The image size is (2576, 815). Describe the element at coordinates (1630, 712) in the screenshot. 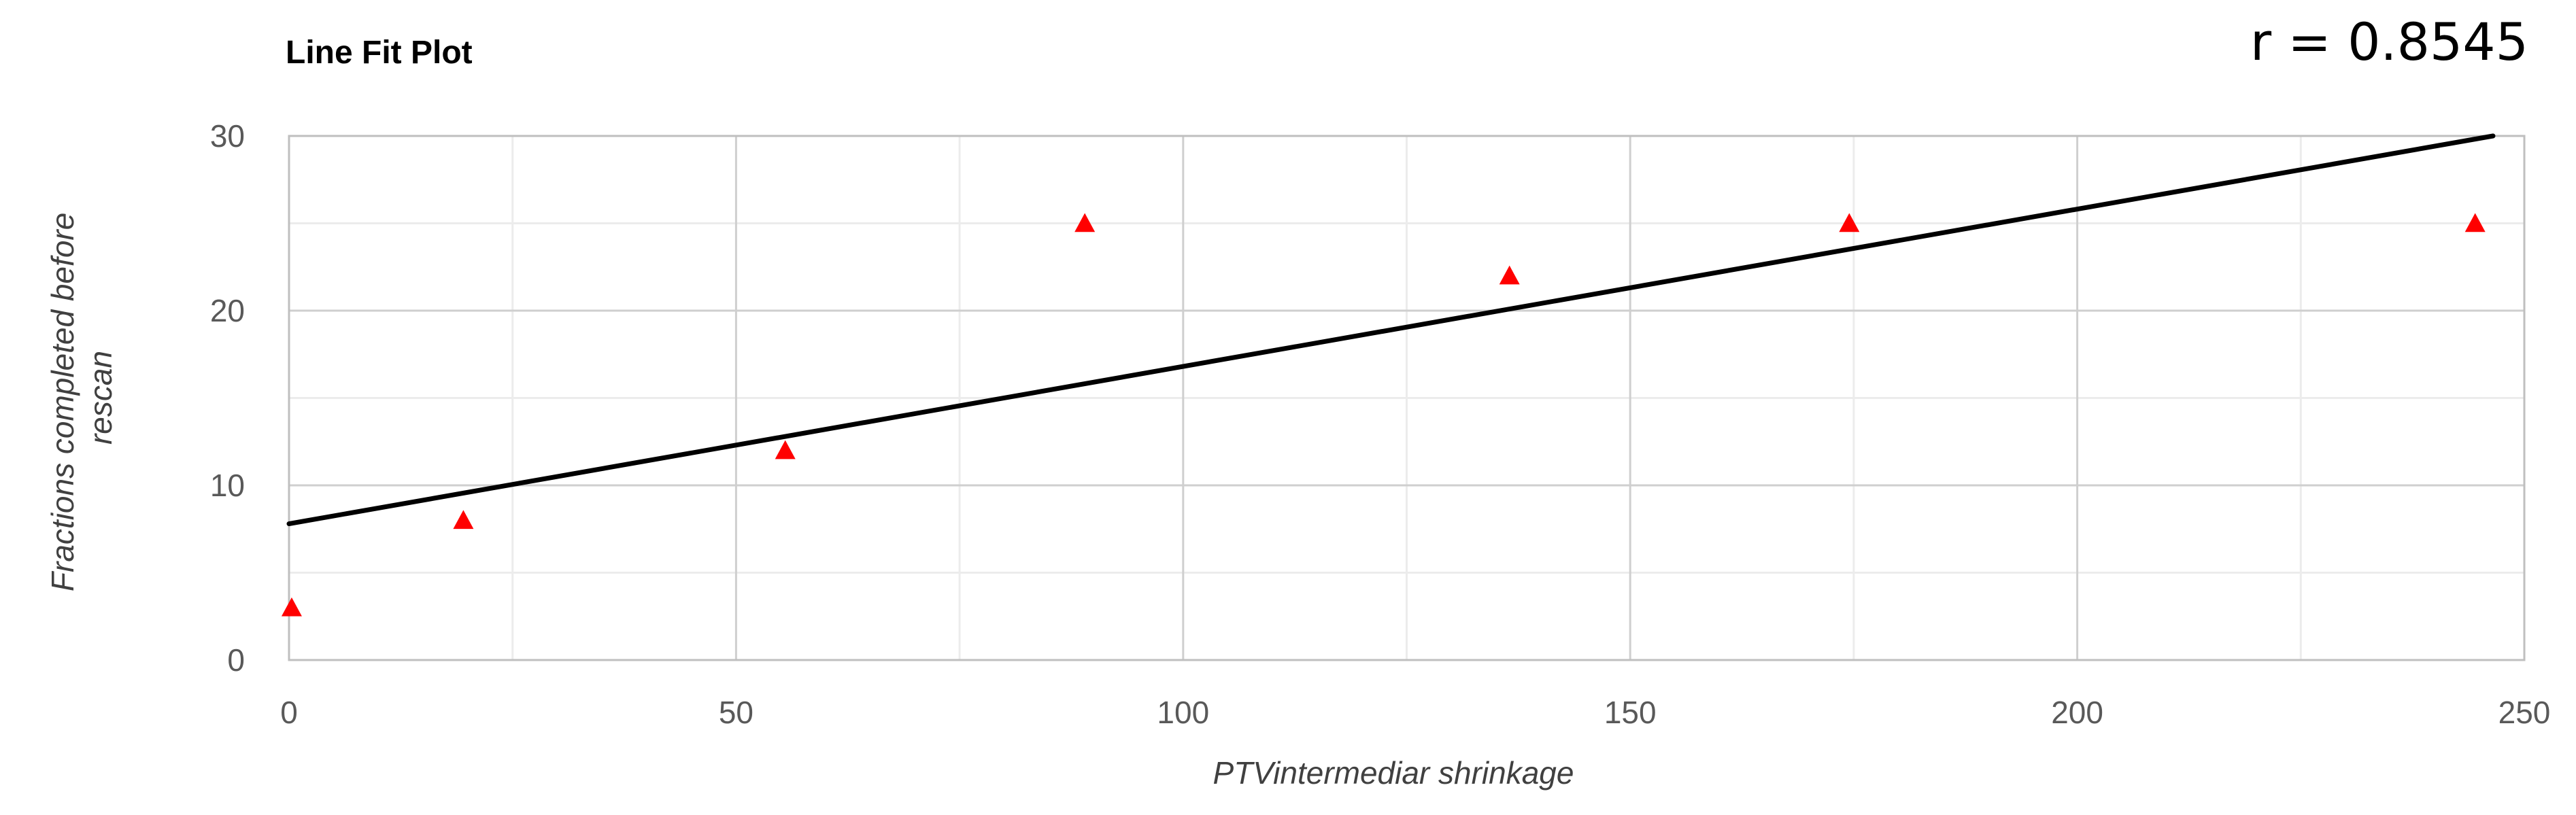

I see `x-tick-label: 150` at that location.